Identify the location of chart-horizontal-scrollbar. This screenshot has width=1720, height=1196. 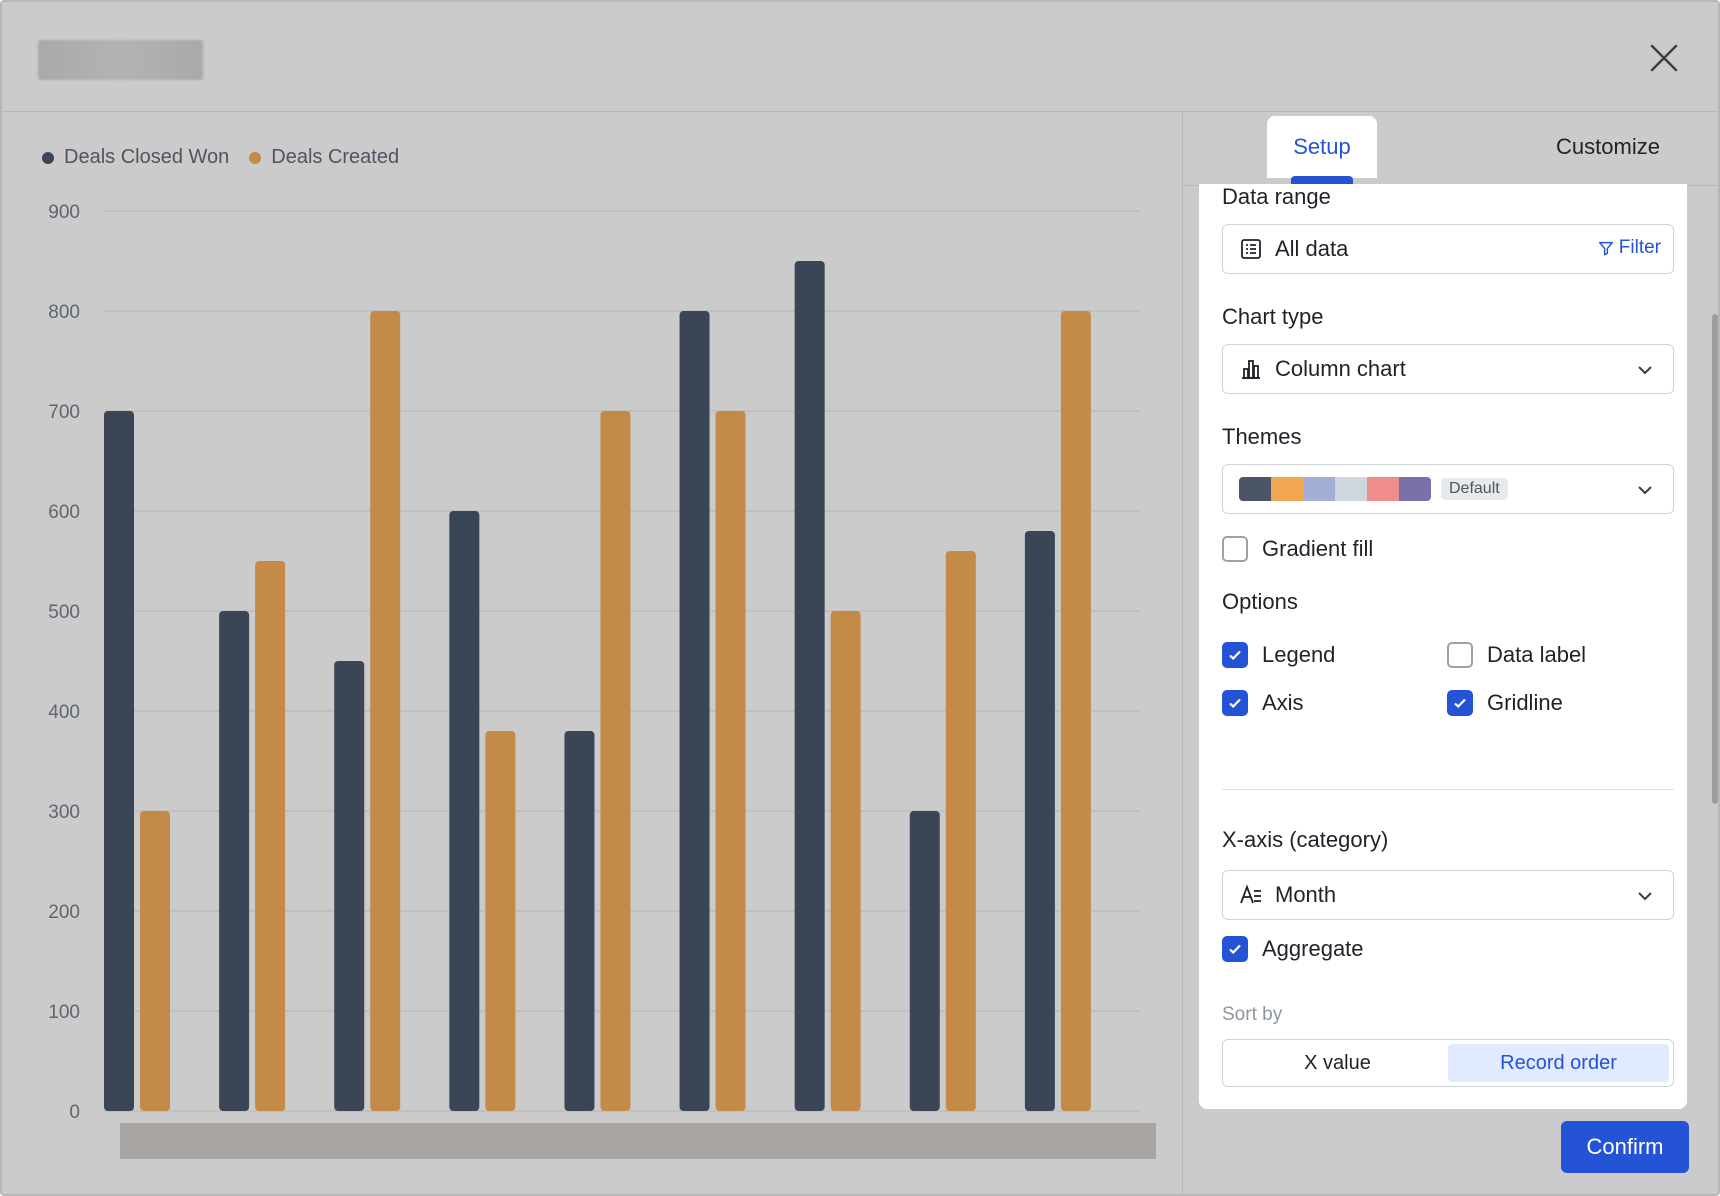
(638, 1141).